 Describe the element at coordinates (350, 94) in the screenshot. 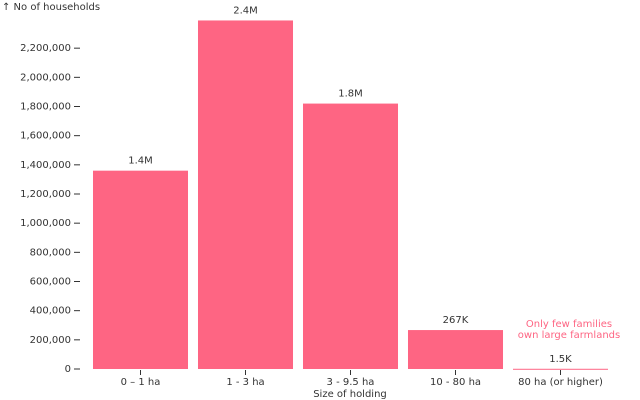

I see `value-label: 1.8M` at that location.